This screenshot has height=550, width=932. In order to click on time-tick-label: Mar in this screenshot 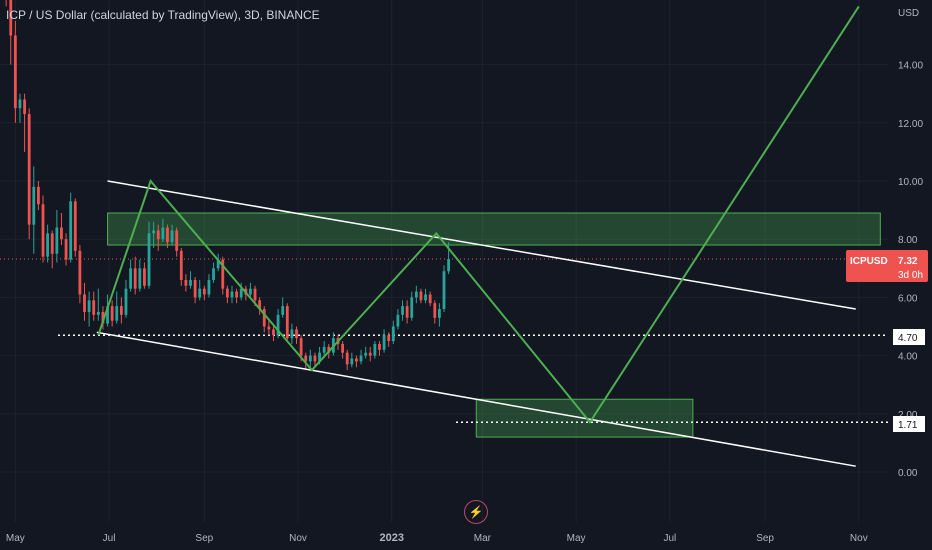, I will do `click(483, 538)`.